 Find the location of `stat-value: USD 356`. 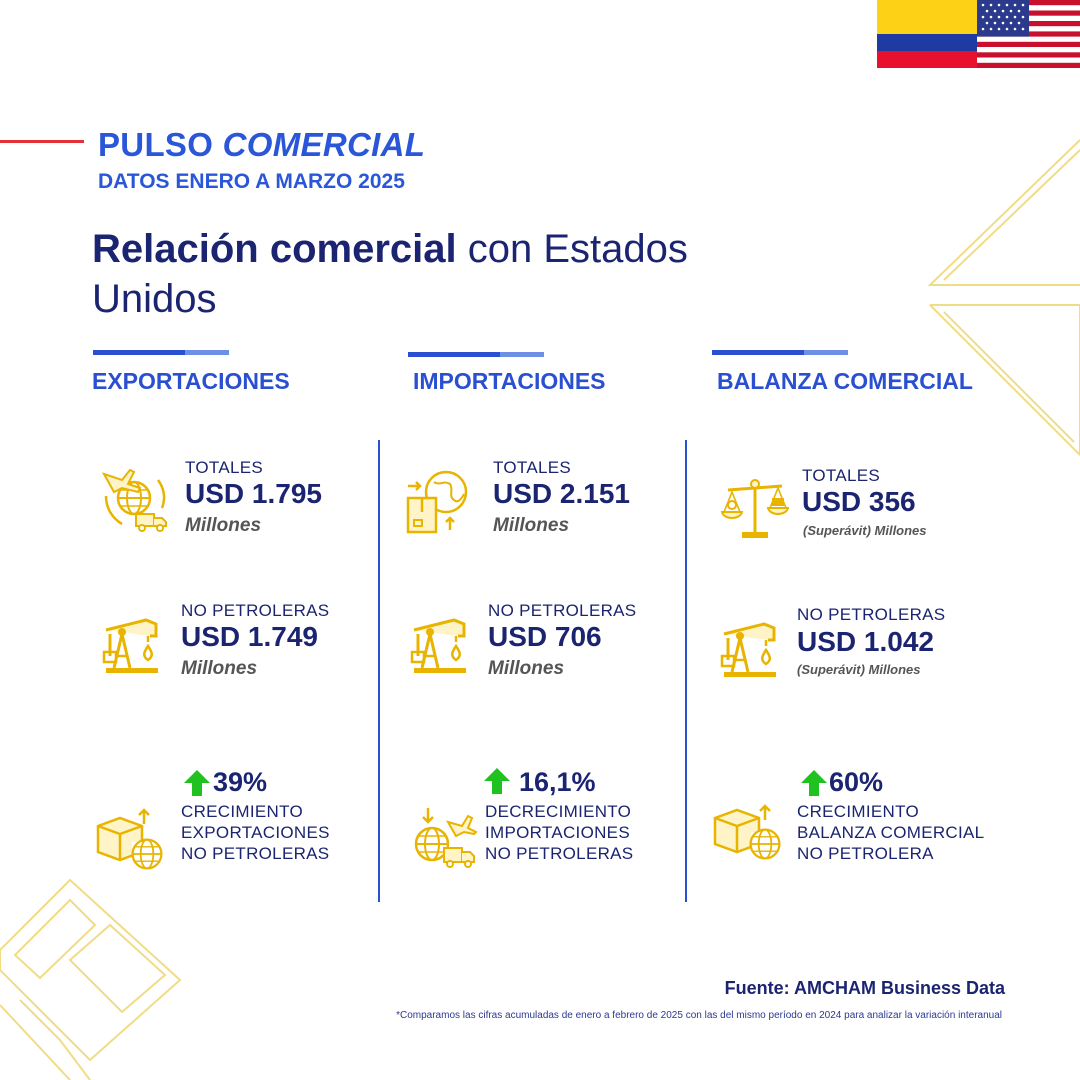

stat-value: USD 356 is located at coordinates (859, 501).